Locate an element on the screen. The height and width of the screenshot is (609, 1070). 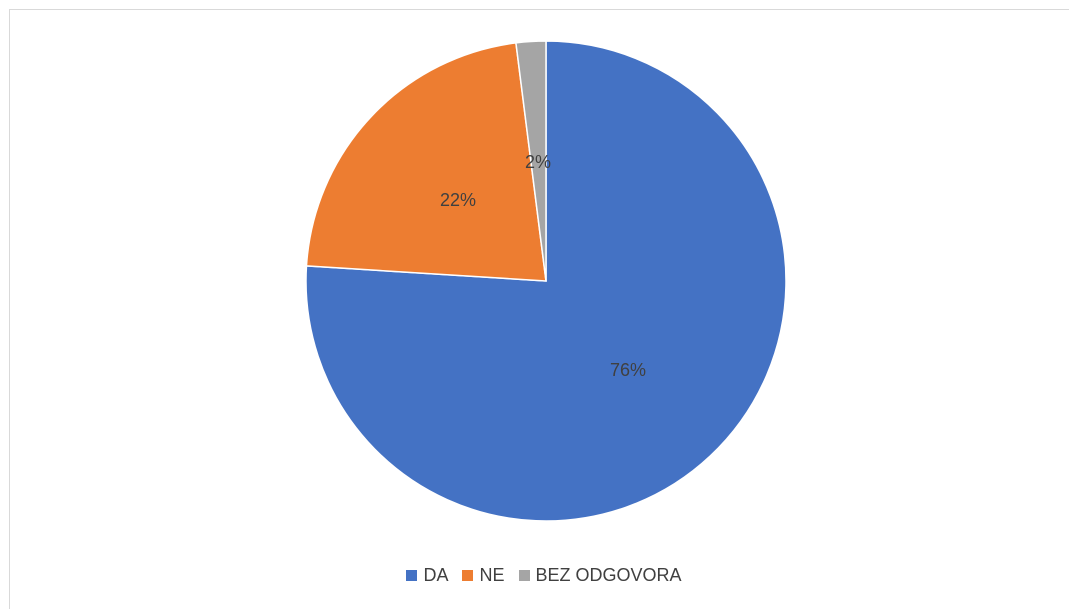
data-label-bez-odgovora: 2% is located at coordinates (538, 162).